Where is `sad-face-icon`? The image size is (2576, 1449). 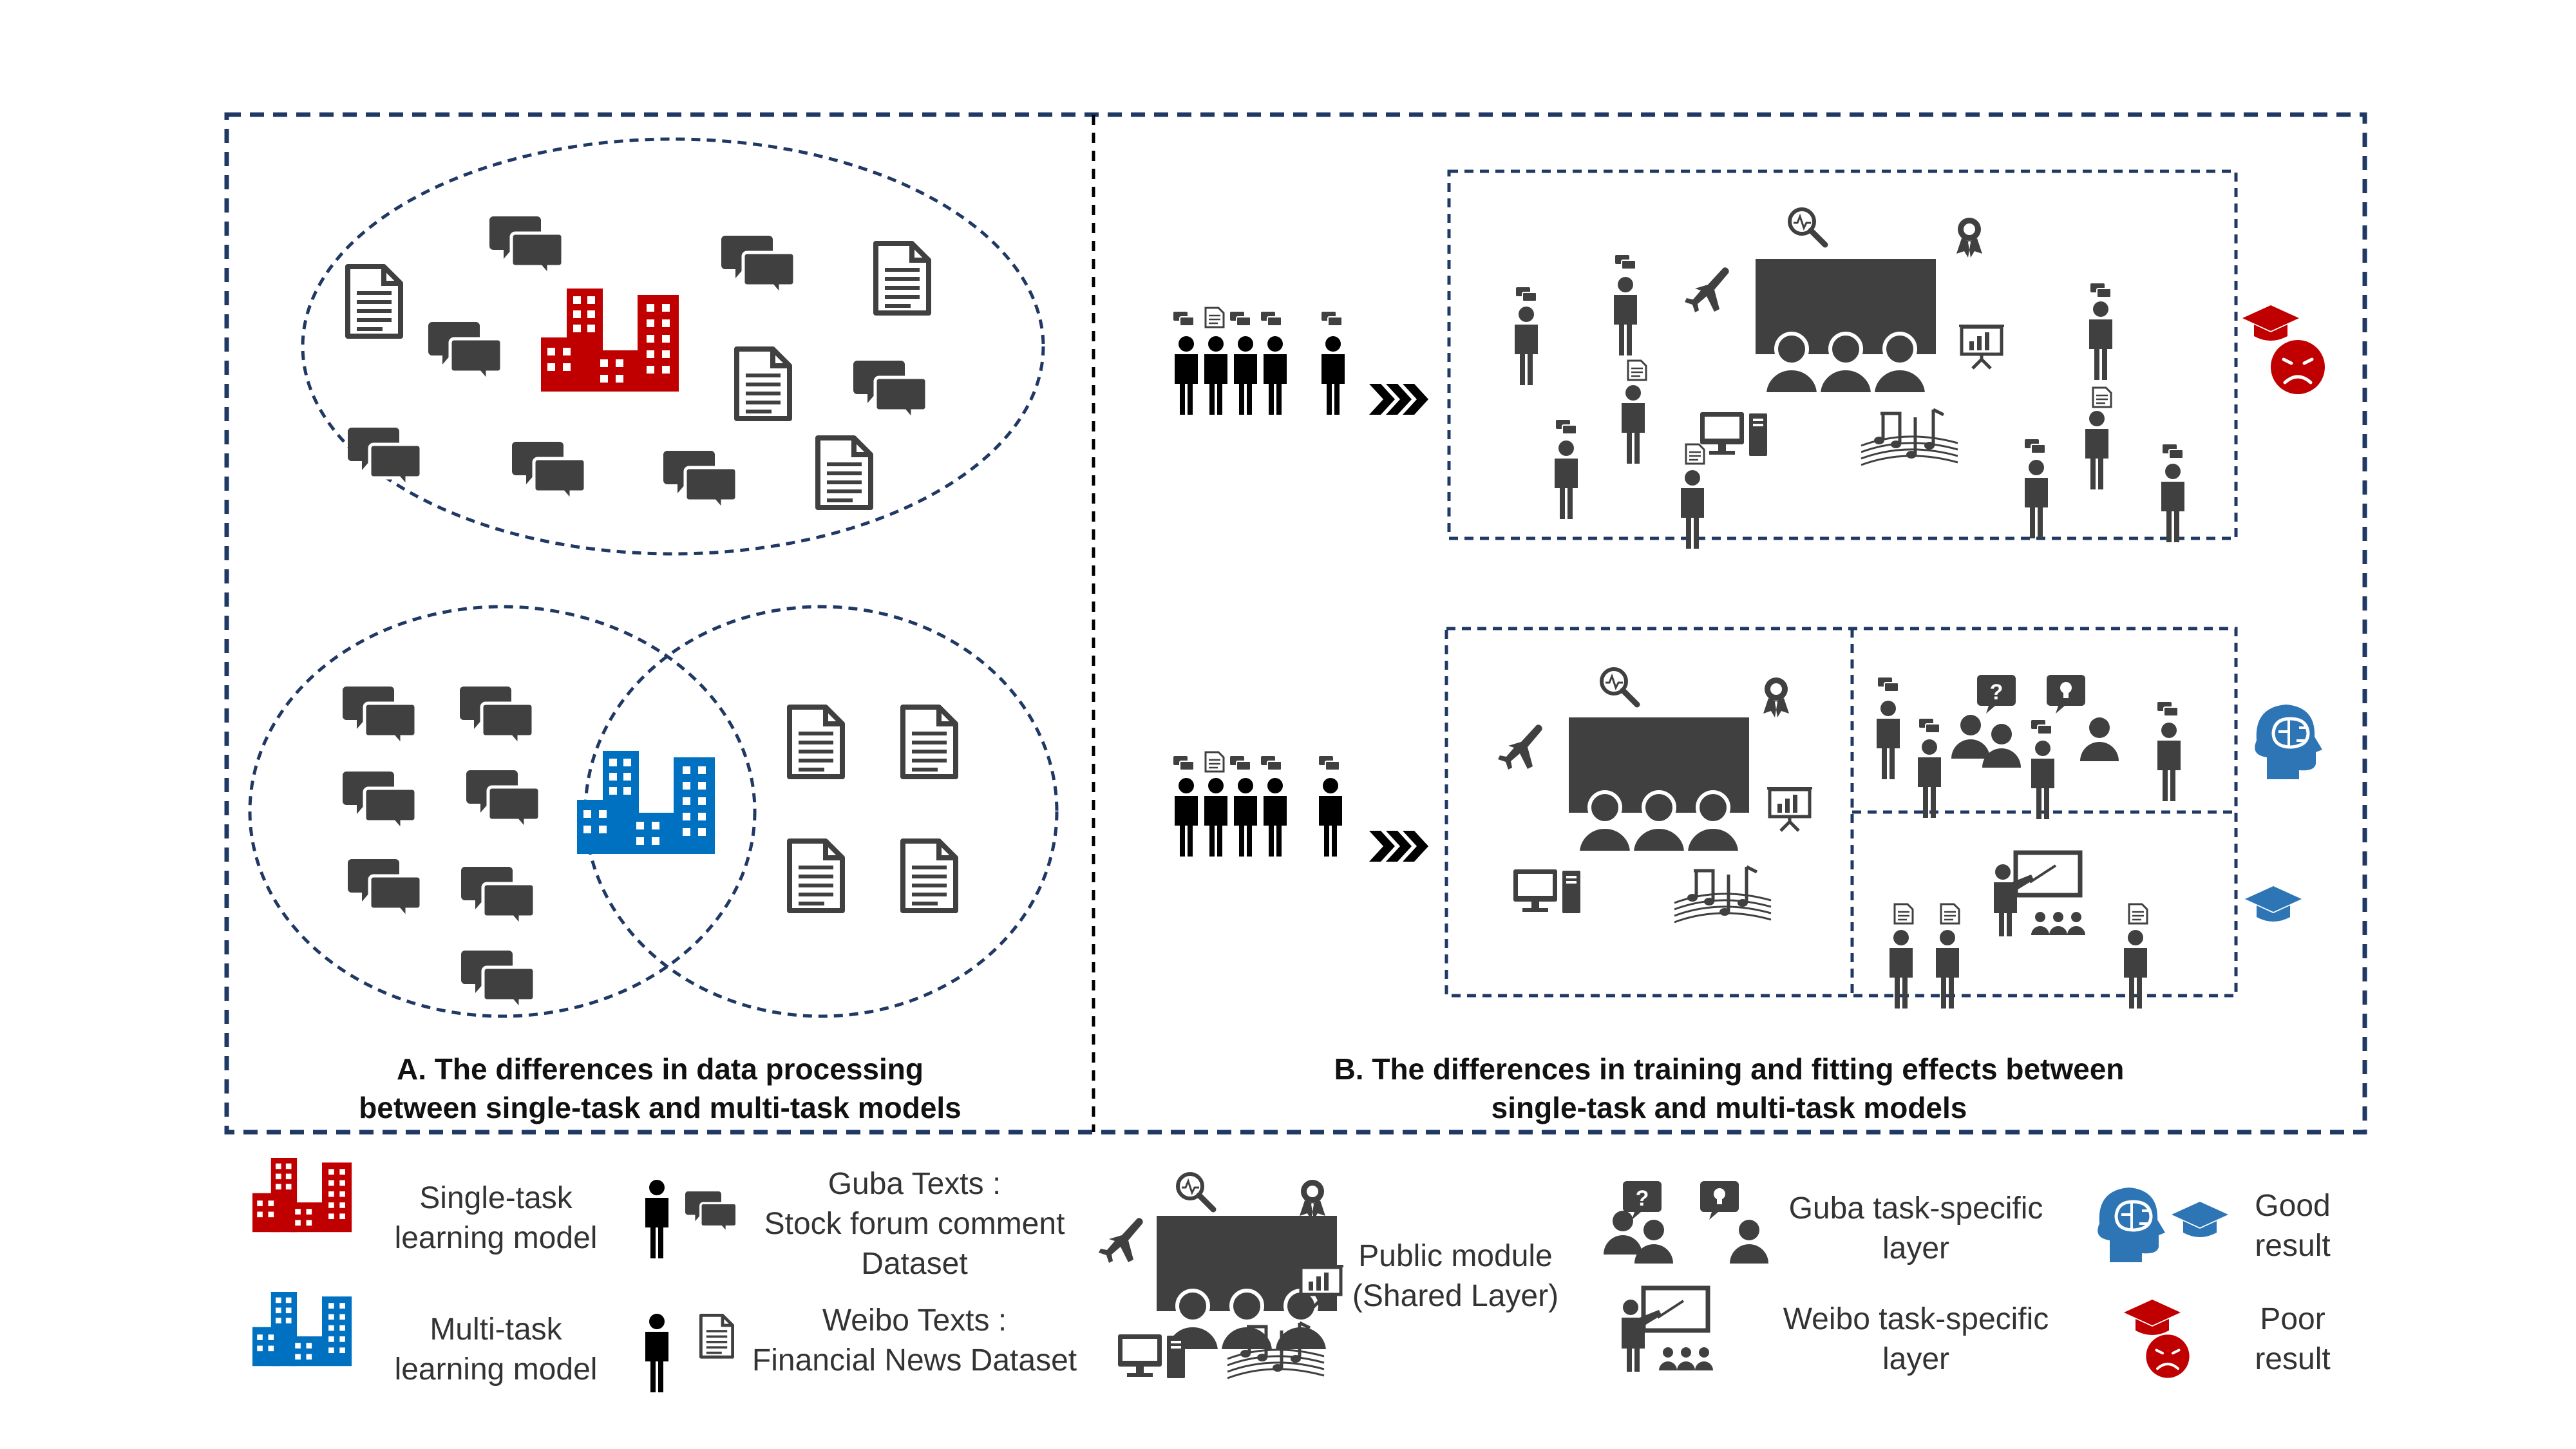 sad-face-icon is located at coordinates (2298, 367).